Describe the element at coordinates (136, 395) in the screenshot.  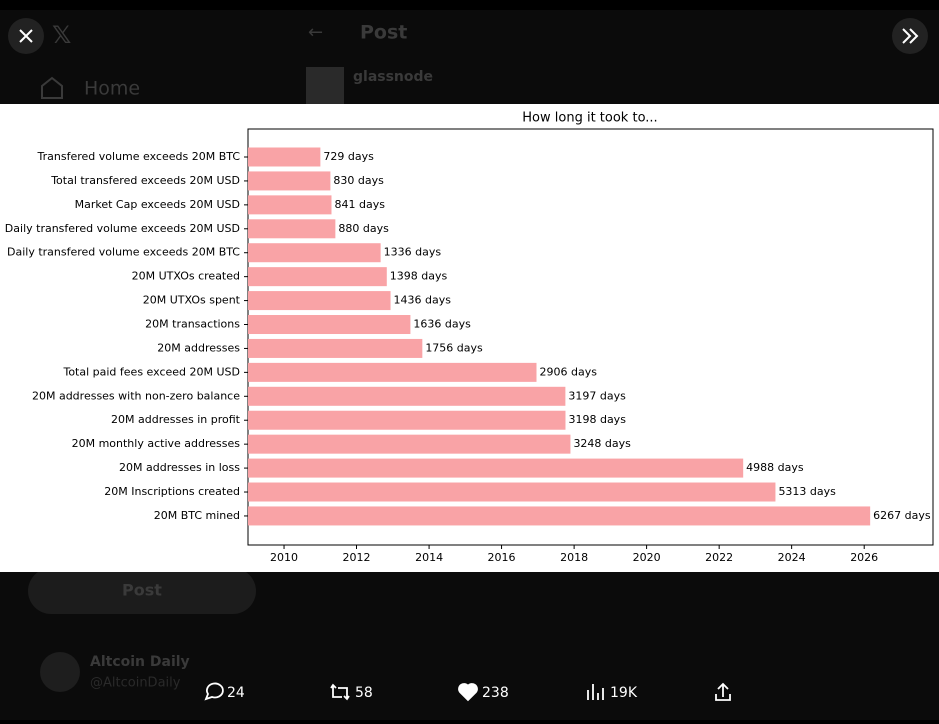
I see `y-tick-label: 20M addresses with non-zero balance` at that location.